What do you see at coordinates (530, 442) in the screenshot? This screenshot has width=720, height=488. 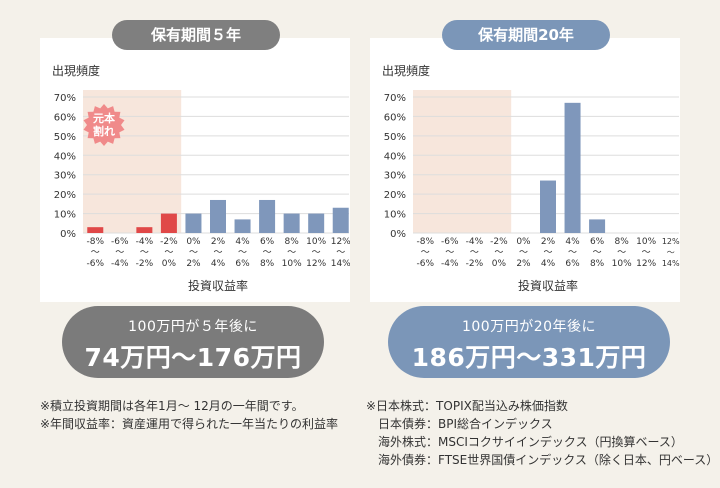 I see `footnote: 海外株式：MSCIコクサイインデックス（円換算ベース）` at bounding box center [530, 442].